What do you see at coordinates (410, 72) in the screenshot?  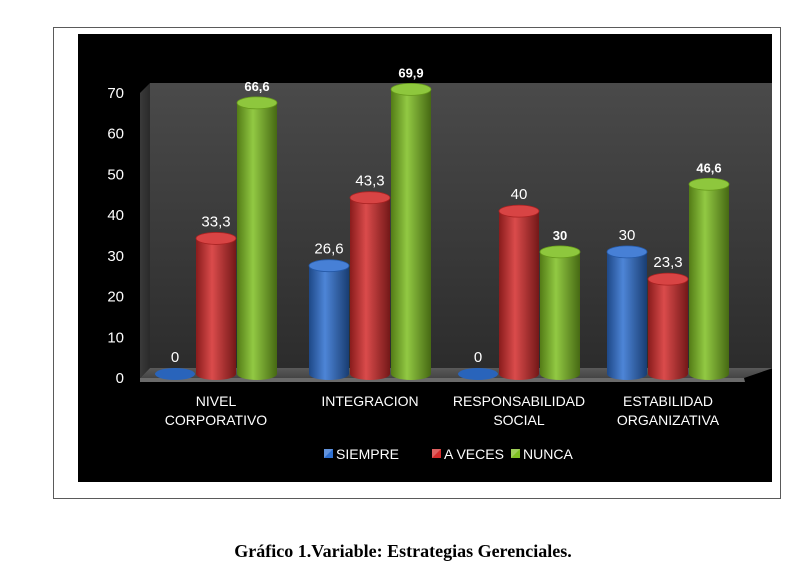 I see `data-label: 69,9` at bounding box center [410, 72].